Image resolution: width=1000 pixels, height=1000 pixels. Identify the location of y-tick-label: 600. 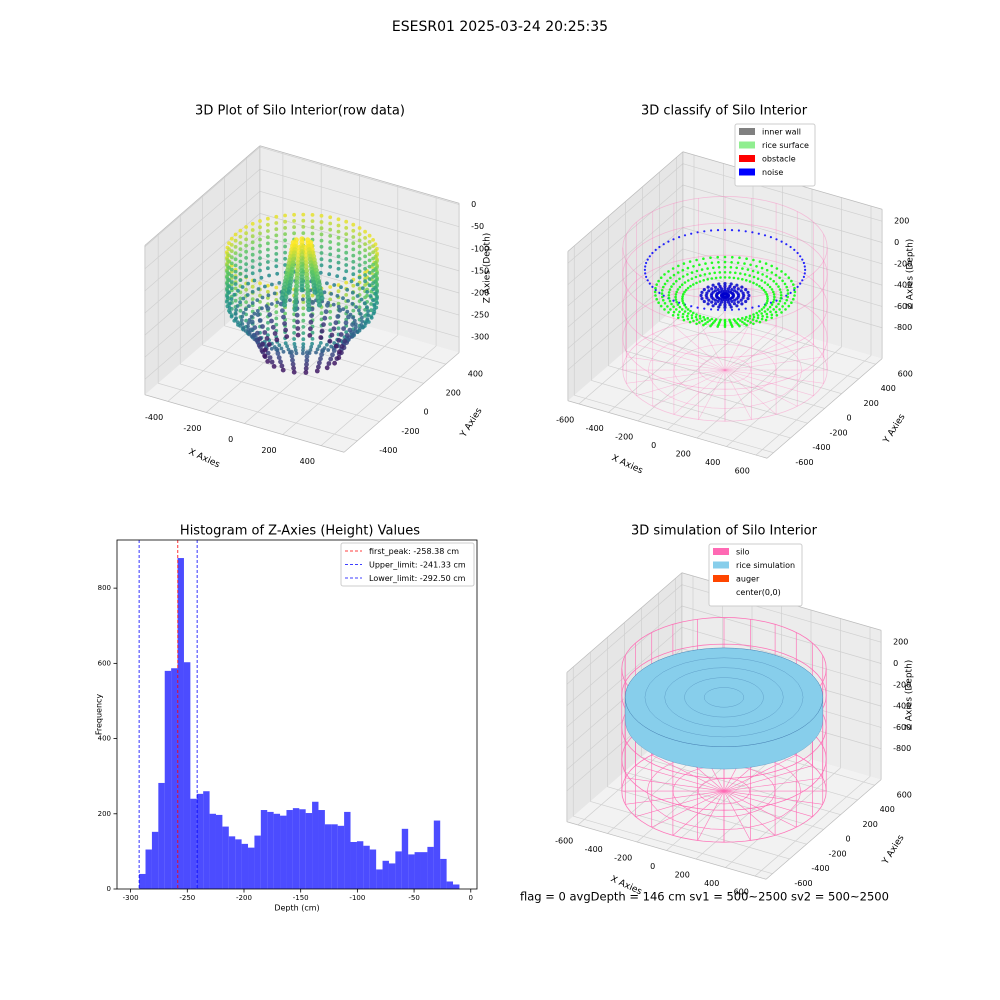
(904, 794).